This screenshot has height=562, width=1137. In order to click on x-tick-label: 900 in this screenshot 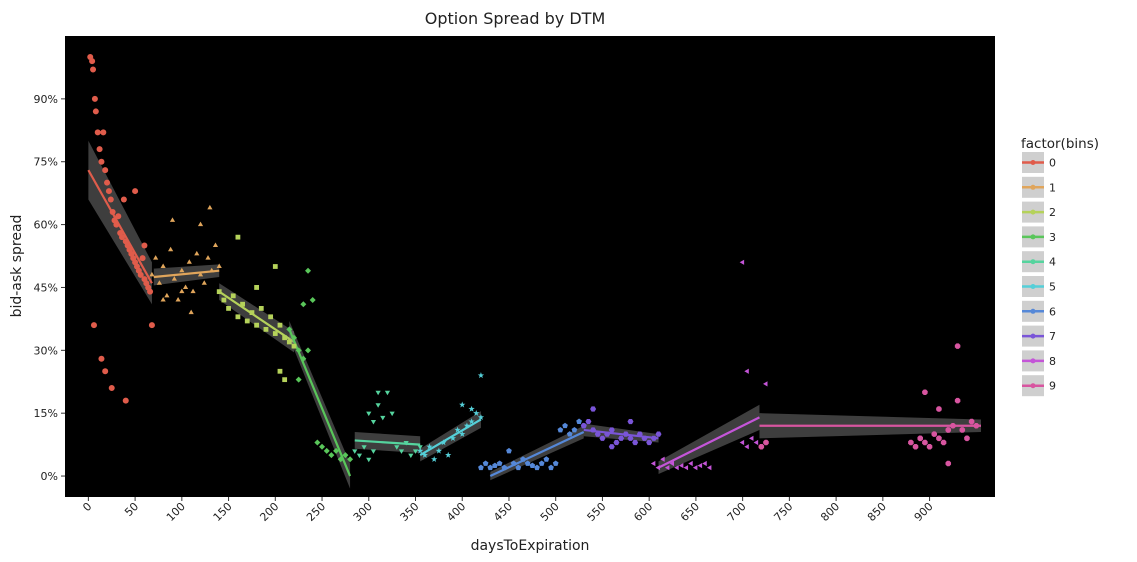, I will do `click(924, 512)`.